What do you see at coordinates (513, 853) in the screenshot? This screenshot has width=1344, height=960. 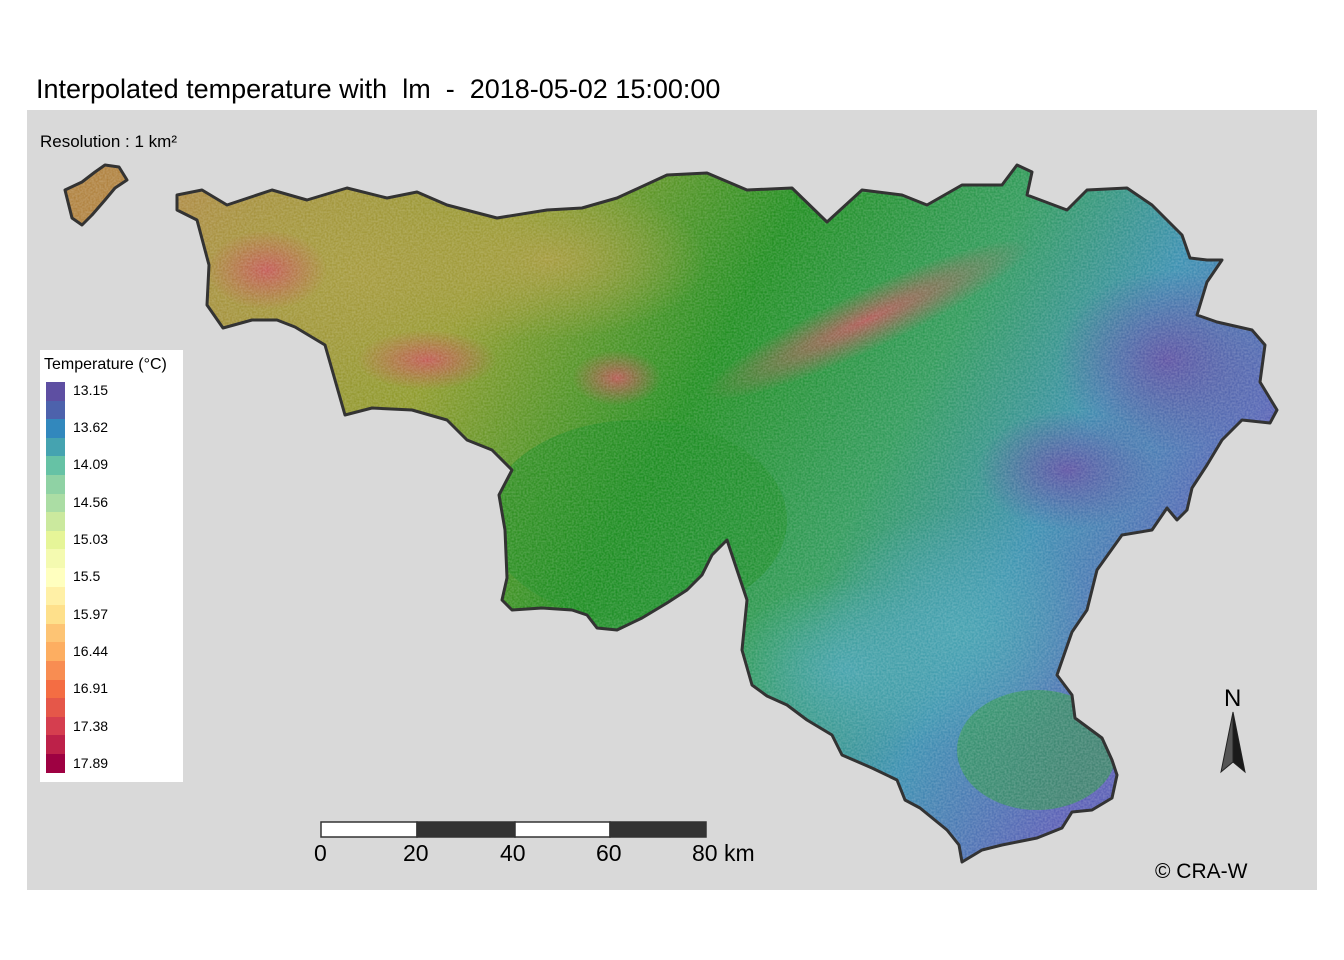 I see `scale-label: 40` at bounding box center [513, 853].